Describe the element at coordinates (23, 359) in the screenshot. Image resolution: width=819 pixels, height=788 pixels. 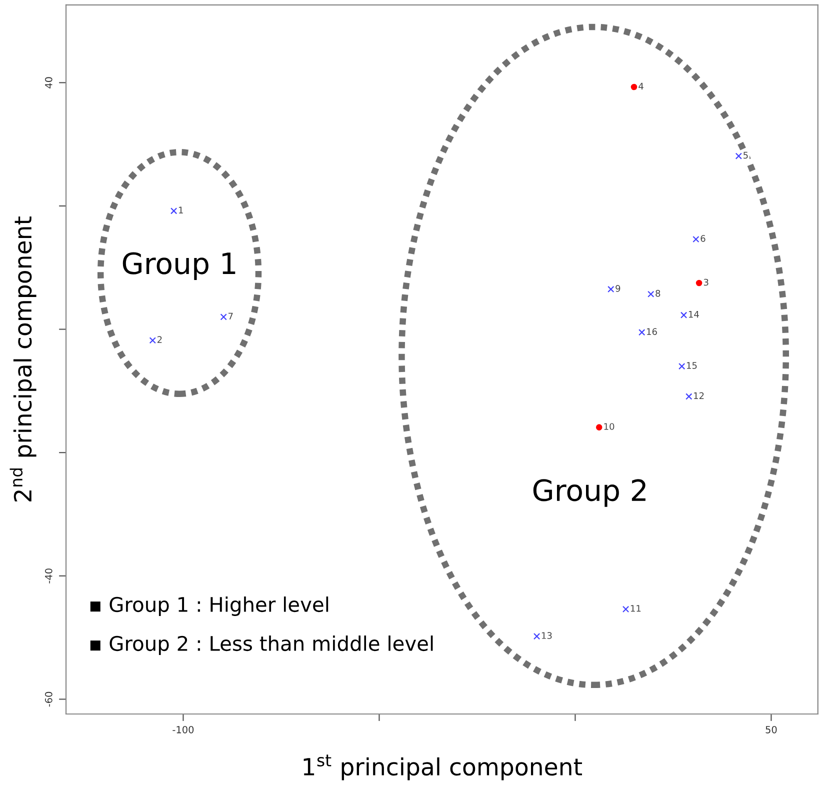
I see `y-axis-title: 2$^{nd}$ principal component` at that location.